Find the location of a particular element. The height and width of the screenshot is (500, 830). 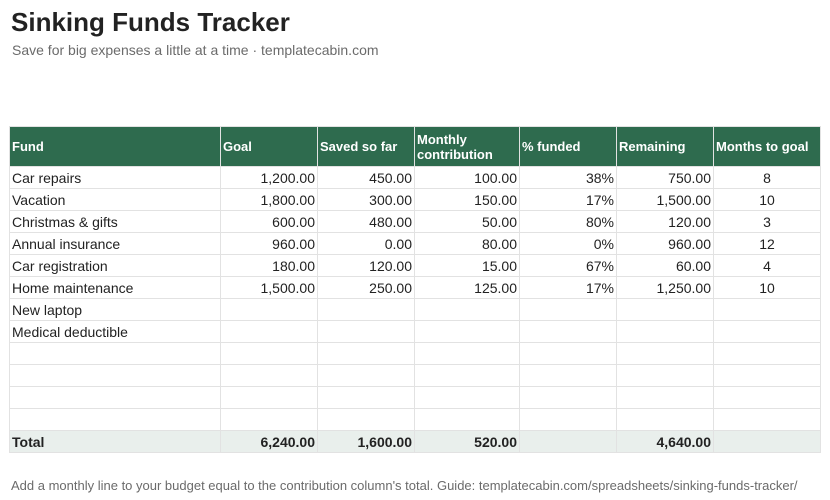

monthly-contribution-cell: 100.00 is located at coordinates (467, 177).